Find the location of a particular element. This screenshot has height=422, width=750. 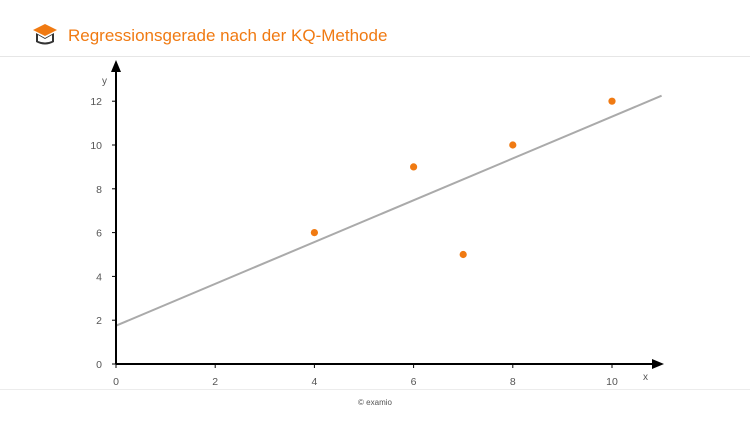

y-tick-label: 6 is located at coordinates (99, 234).